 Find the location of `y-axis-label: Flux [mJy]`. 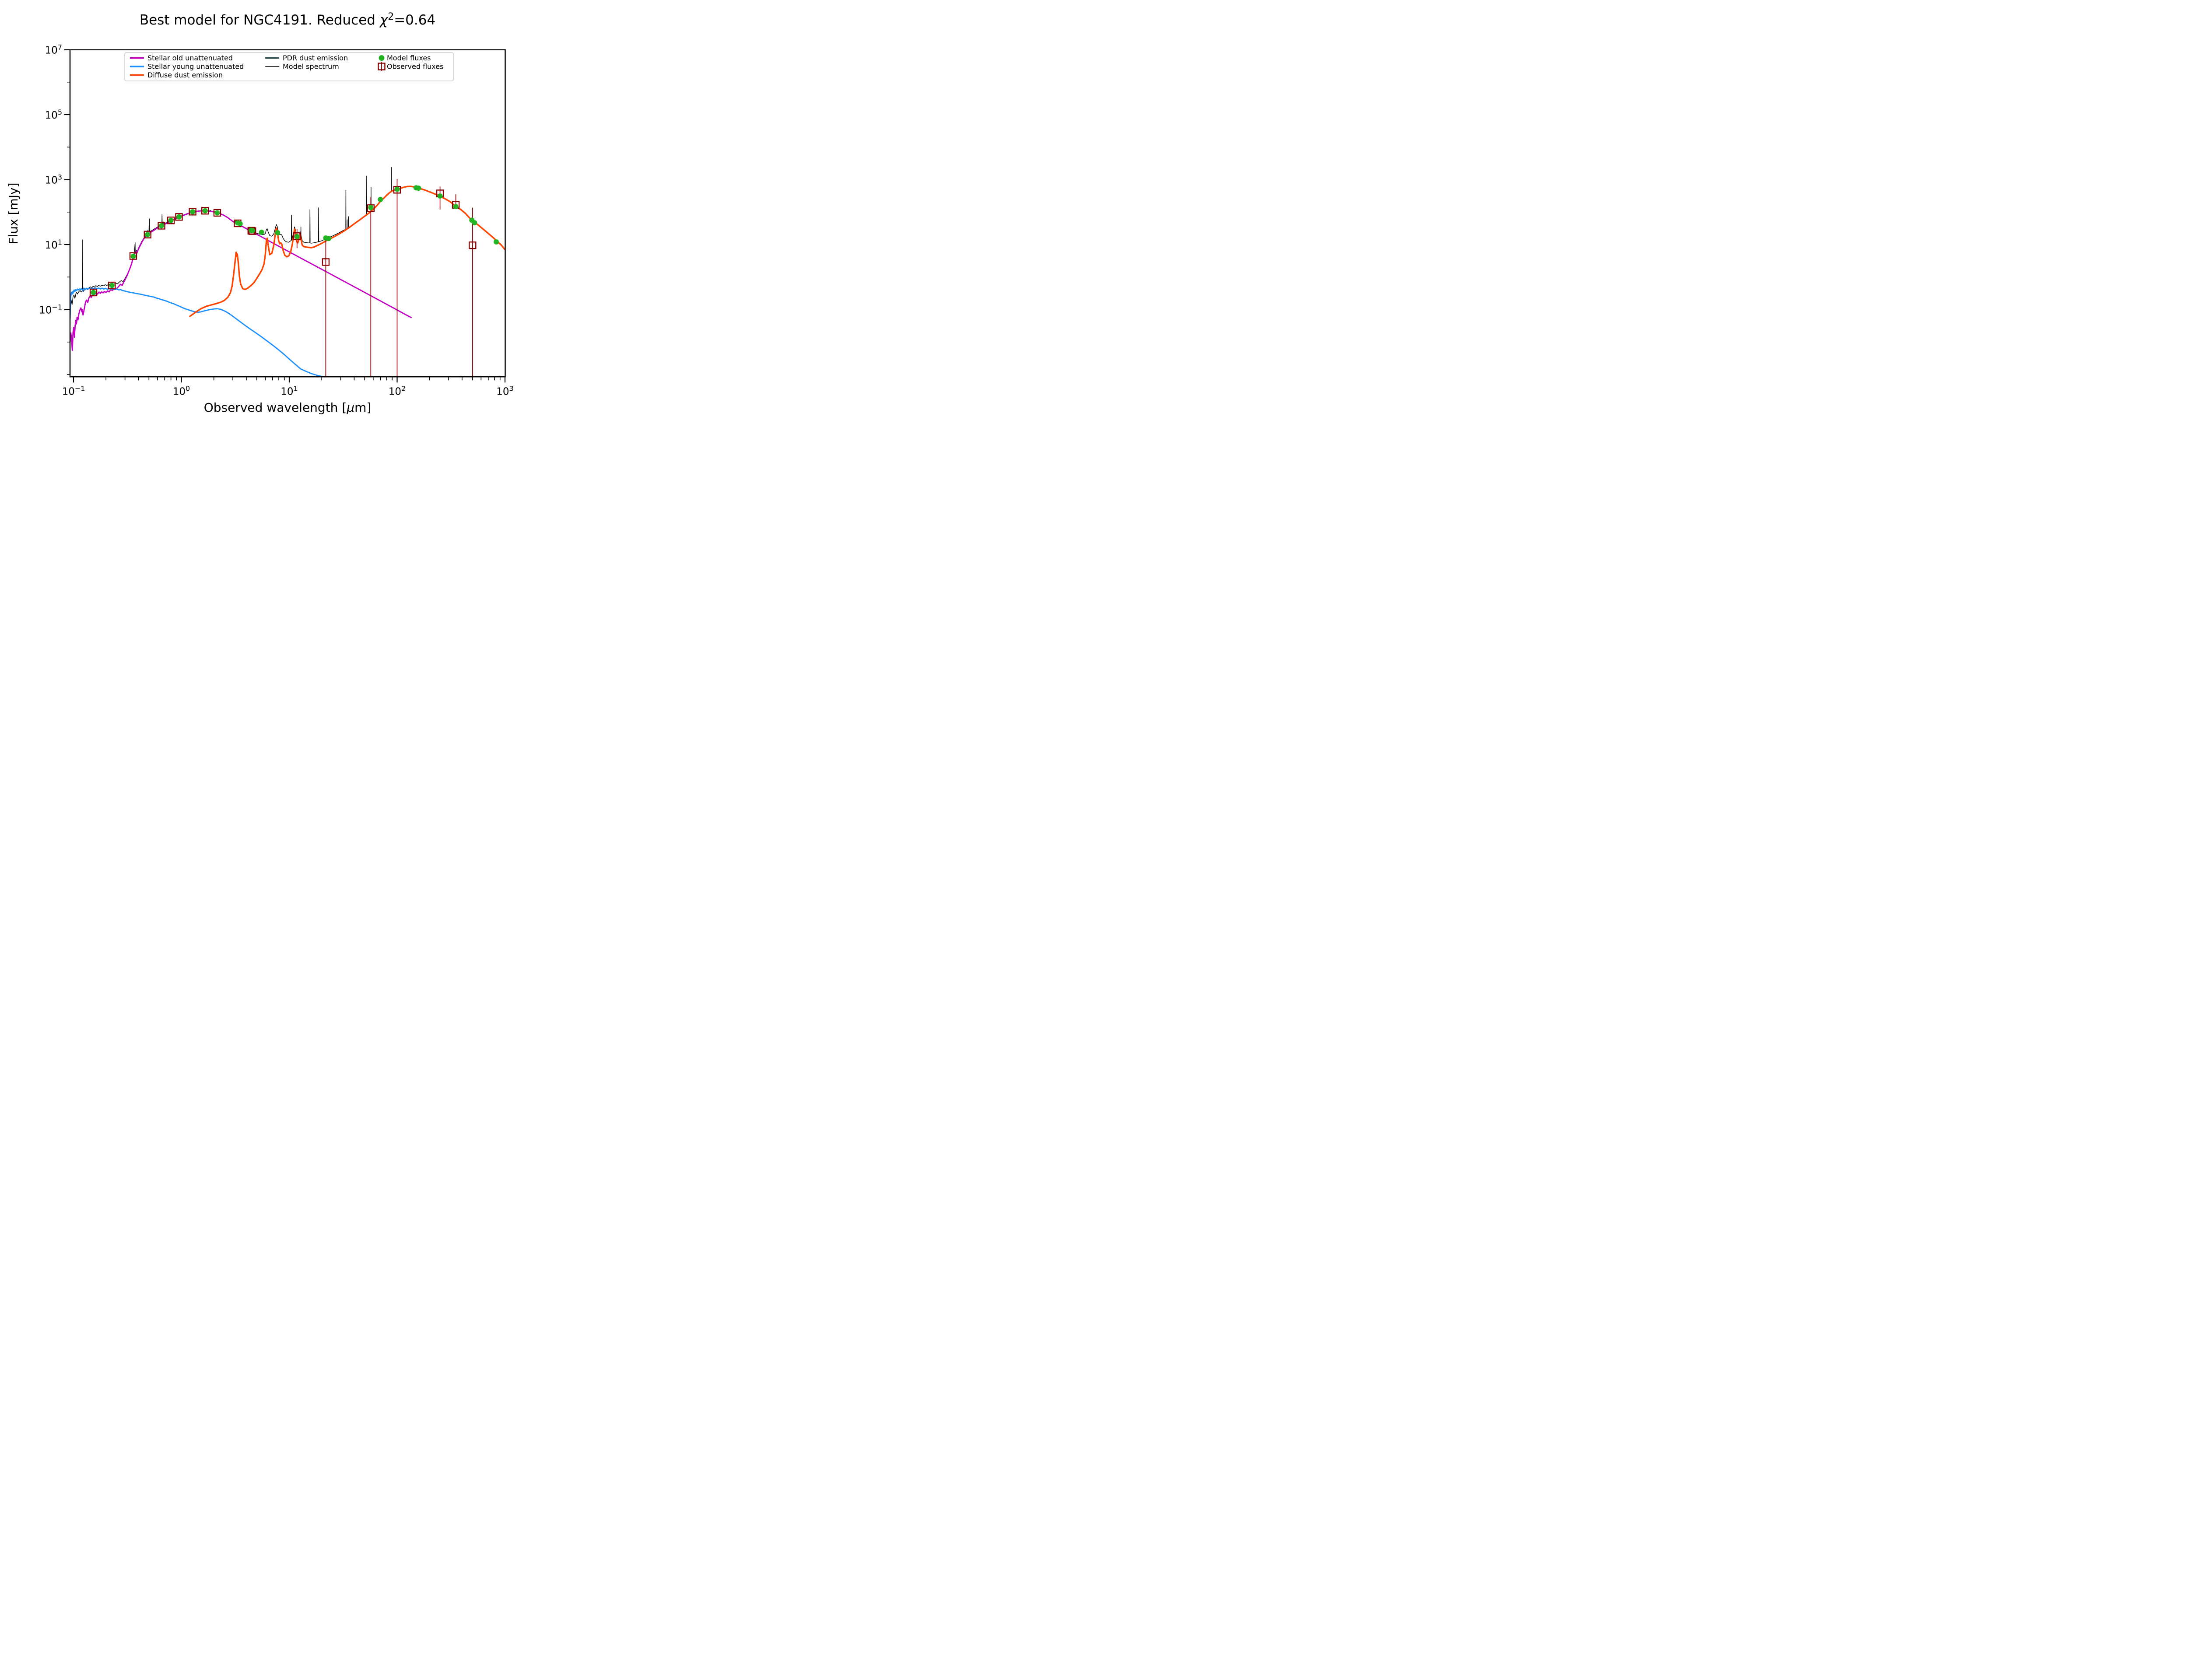

y-axis-label: Flux [mJy] is located at coordinates (13, 213).